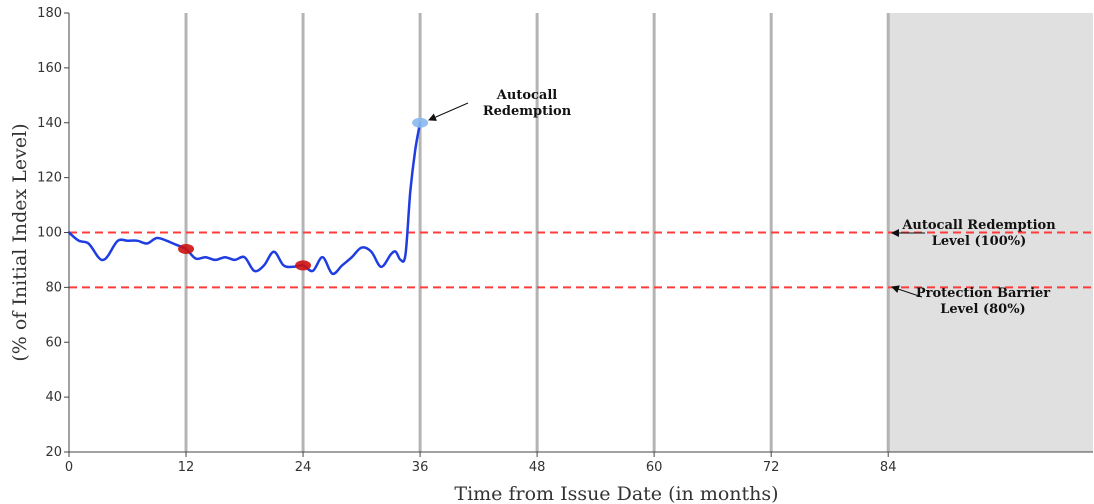 Image resolution: width=1094 pixels, height=504 pixels. I want to click on y-tick-label: 140, so click(49, 123).